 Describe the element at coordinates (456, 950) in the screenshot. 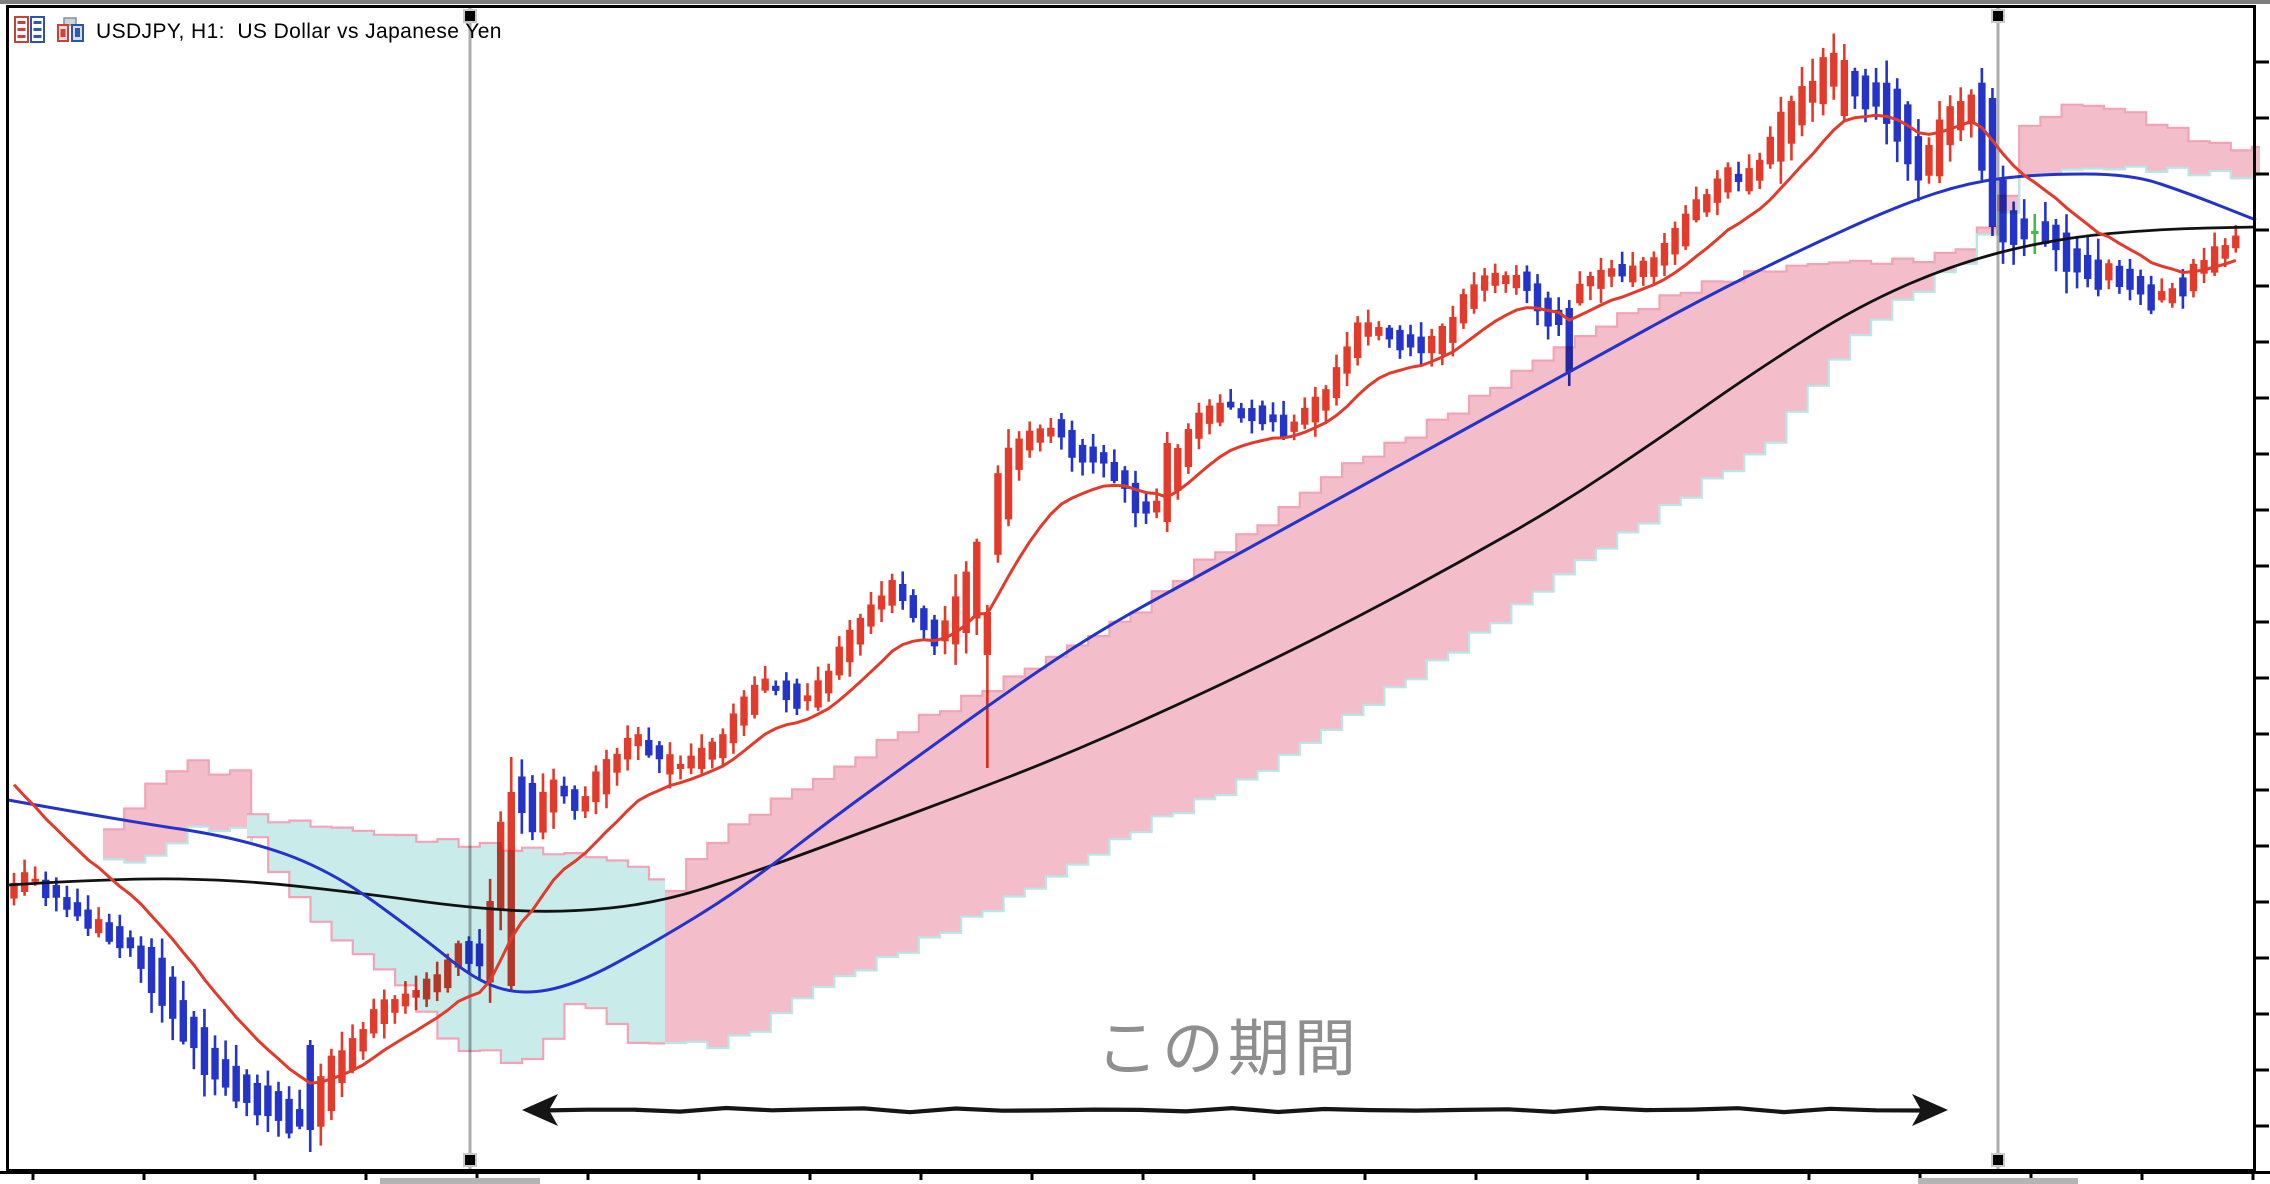

I see `senkou-span-b-line` at that location.